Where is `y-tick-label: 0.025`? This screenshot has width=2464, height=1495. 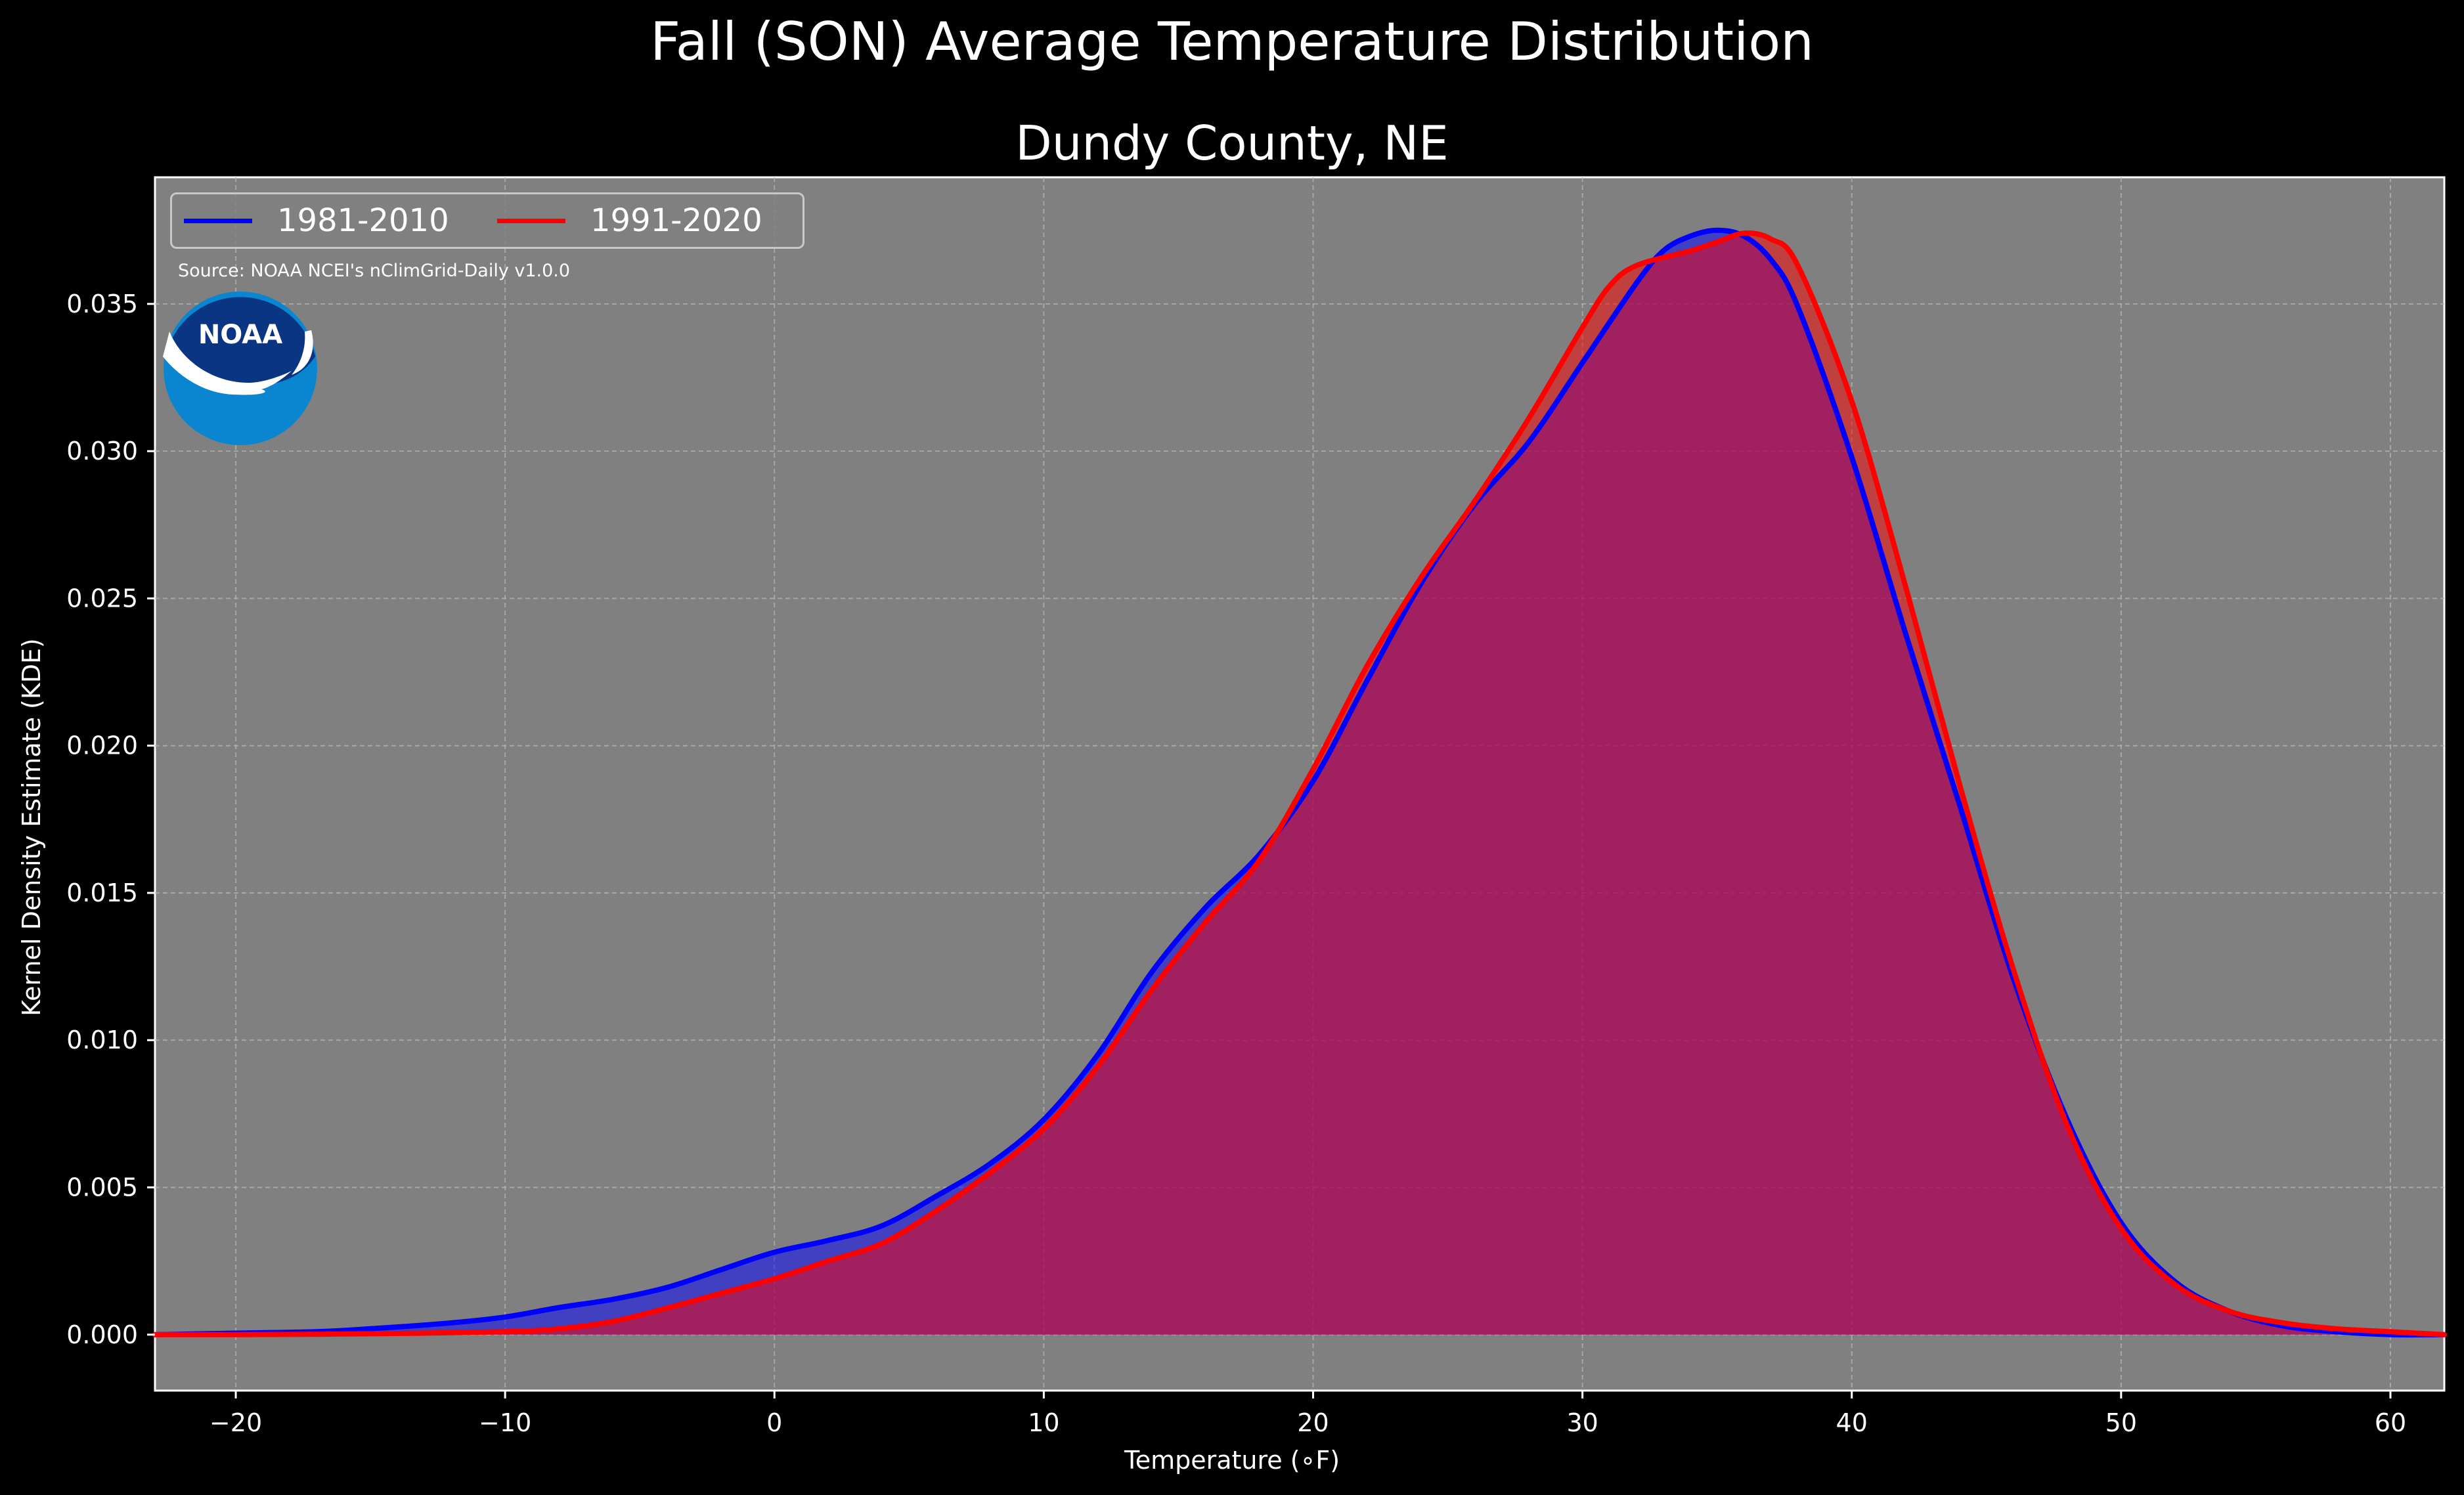 y-tick-label: 0.025 is located at coordinates (102, 598).